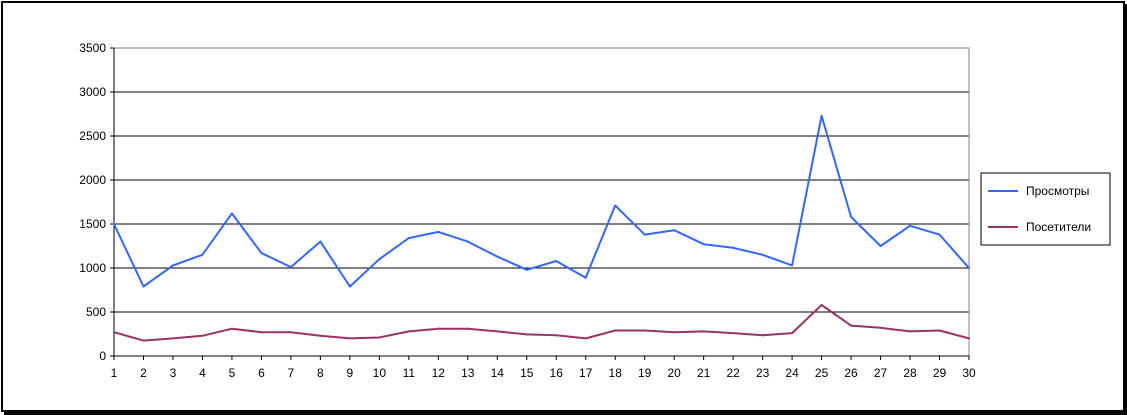 This screenshot has width=1127, height=415. What do you see at coordinates (320, 373) in the screenshot?
I see `x-tick-label: 8` at bounding box center [320, 373].